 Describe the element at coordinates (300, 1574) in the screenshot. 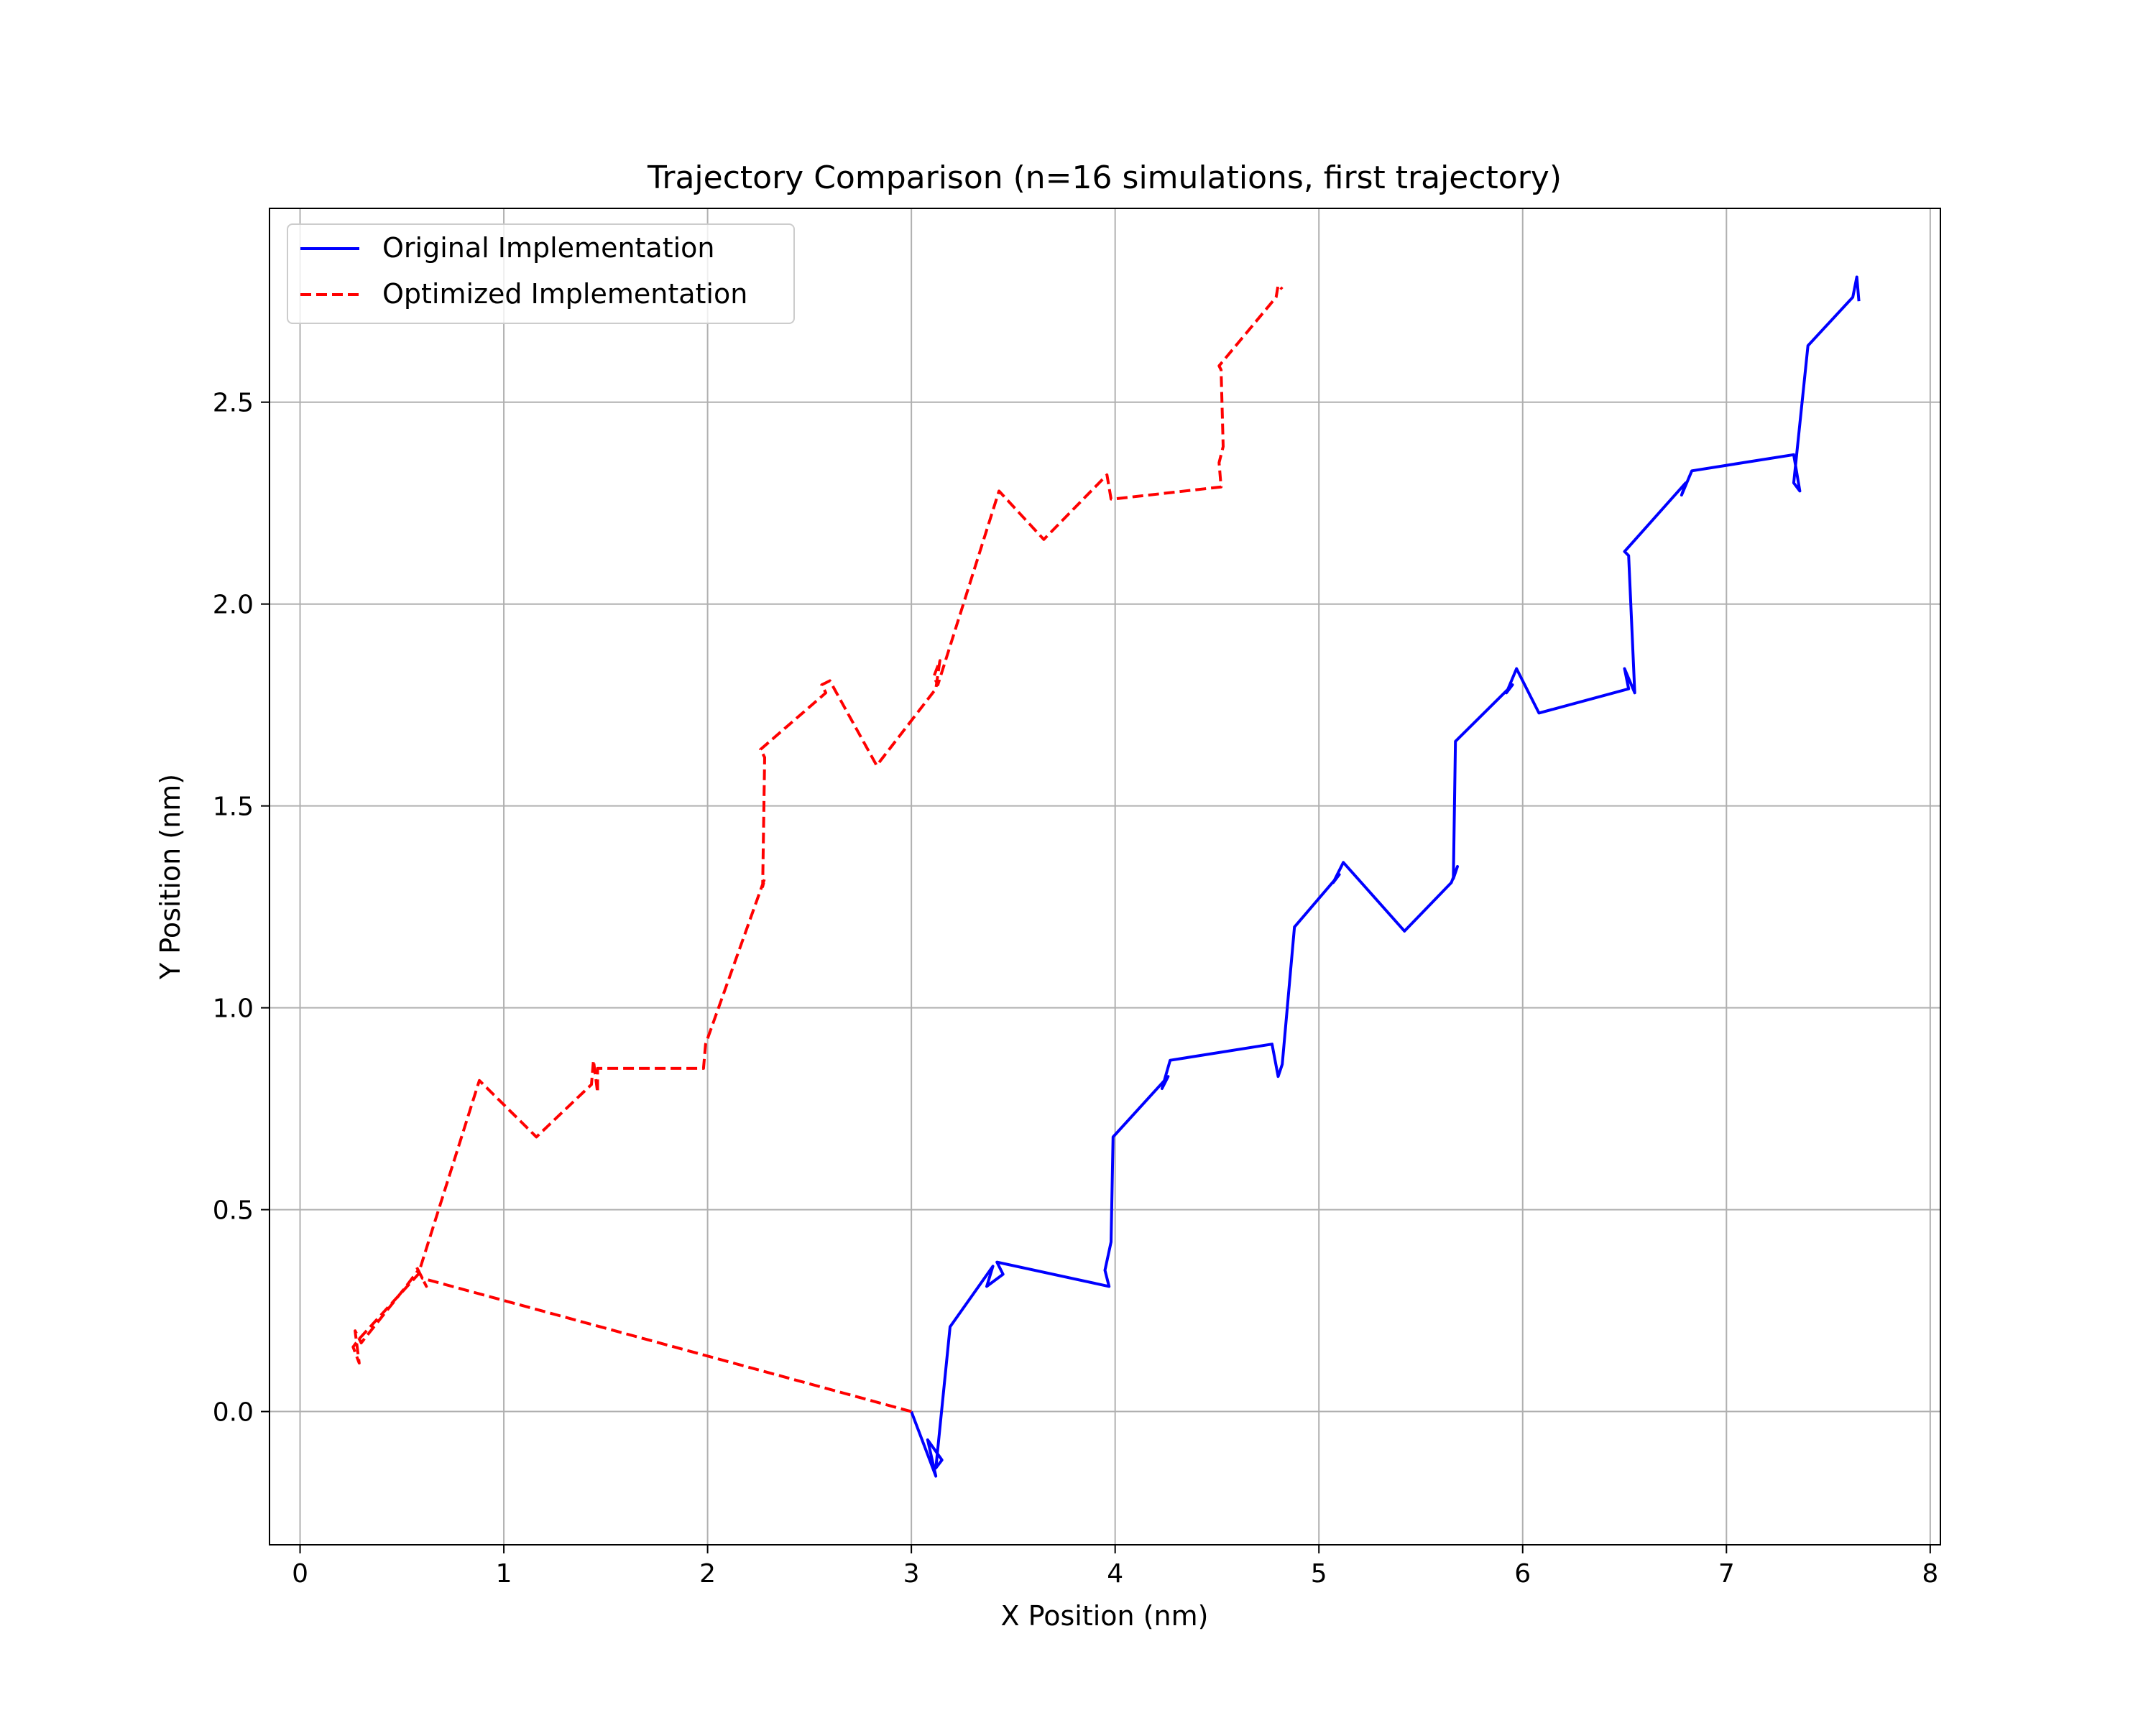

I see `x-tick-label: 0` at that location.